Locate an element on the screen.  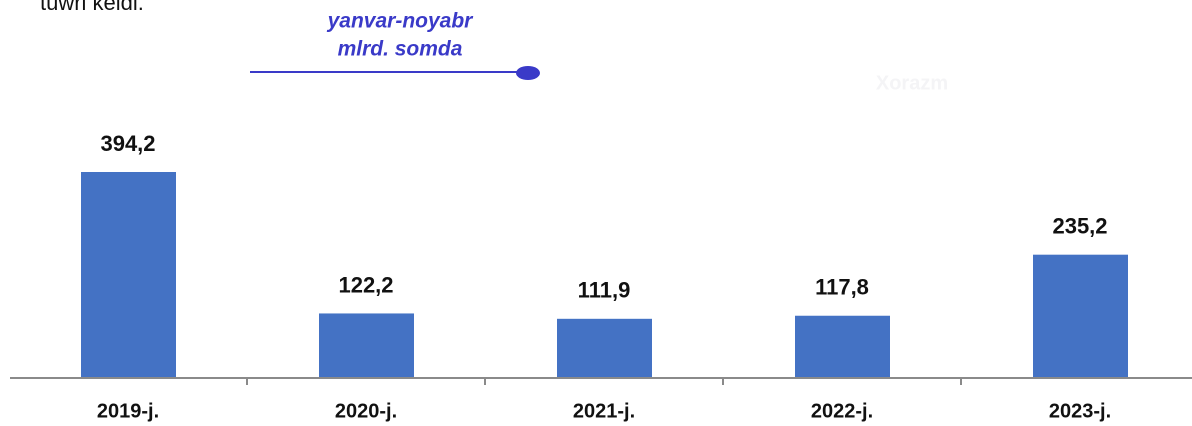
x-tick-label: 2023-j. is located at coordinates (1080, 411).